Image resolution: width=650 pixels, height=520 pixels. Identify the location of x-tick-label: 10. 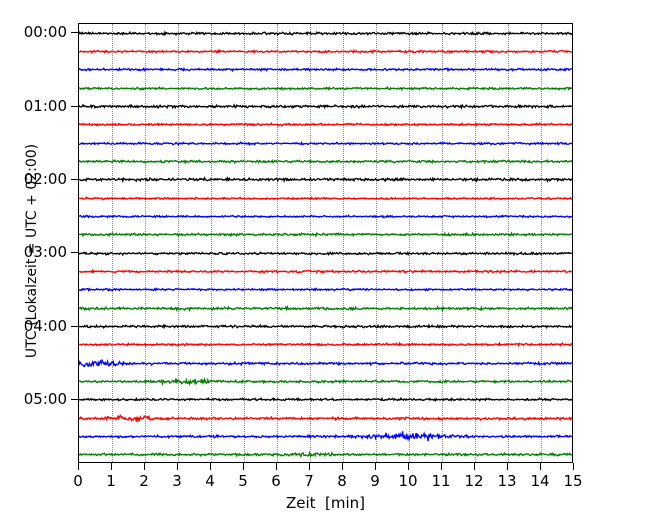
(408, 481).